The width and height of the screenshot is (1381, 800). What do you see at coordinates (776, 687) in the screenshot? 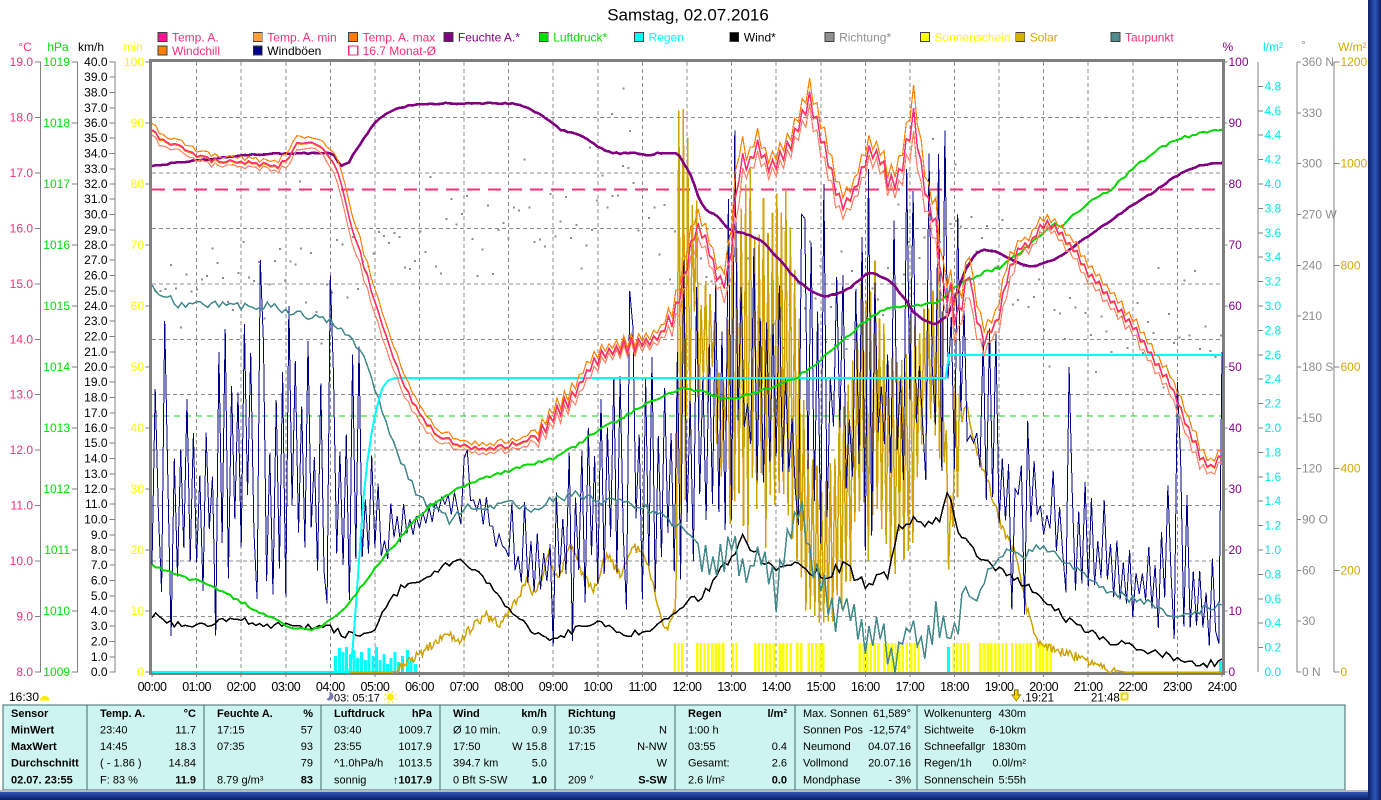
I see `svg-text: 14:00` at bounding box center [776, 687].